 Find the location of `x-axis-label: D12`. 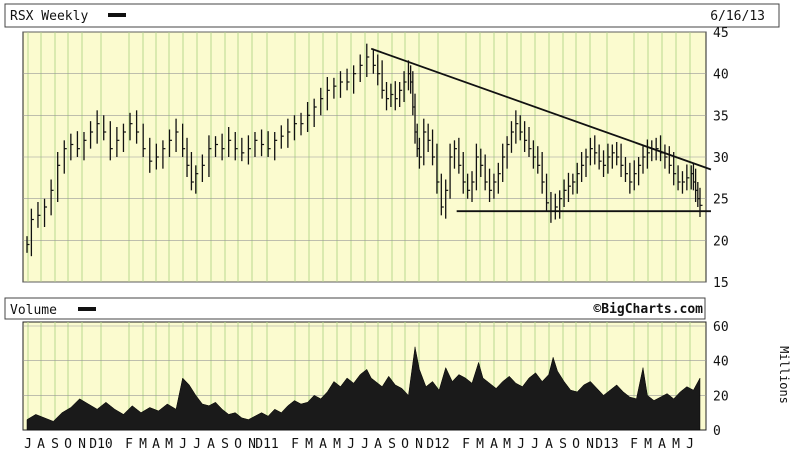

x-axis-label: D12 is located at coordinates (437, 444).